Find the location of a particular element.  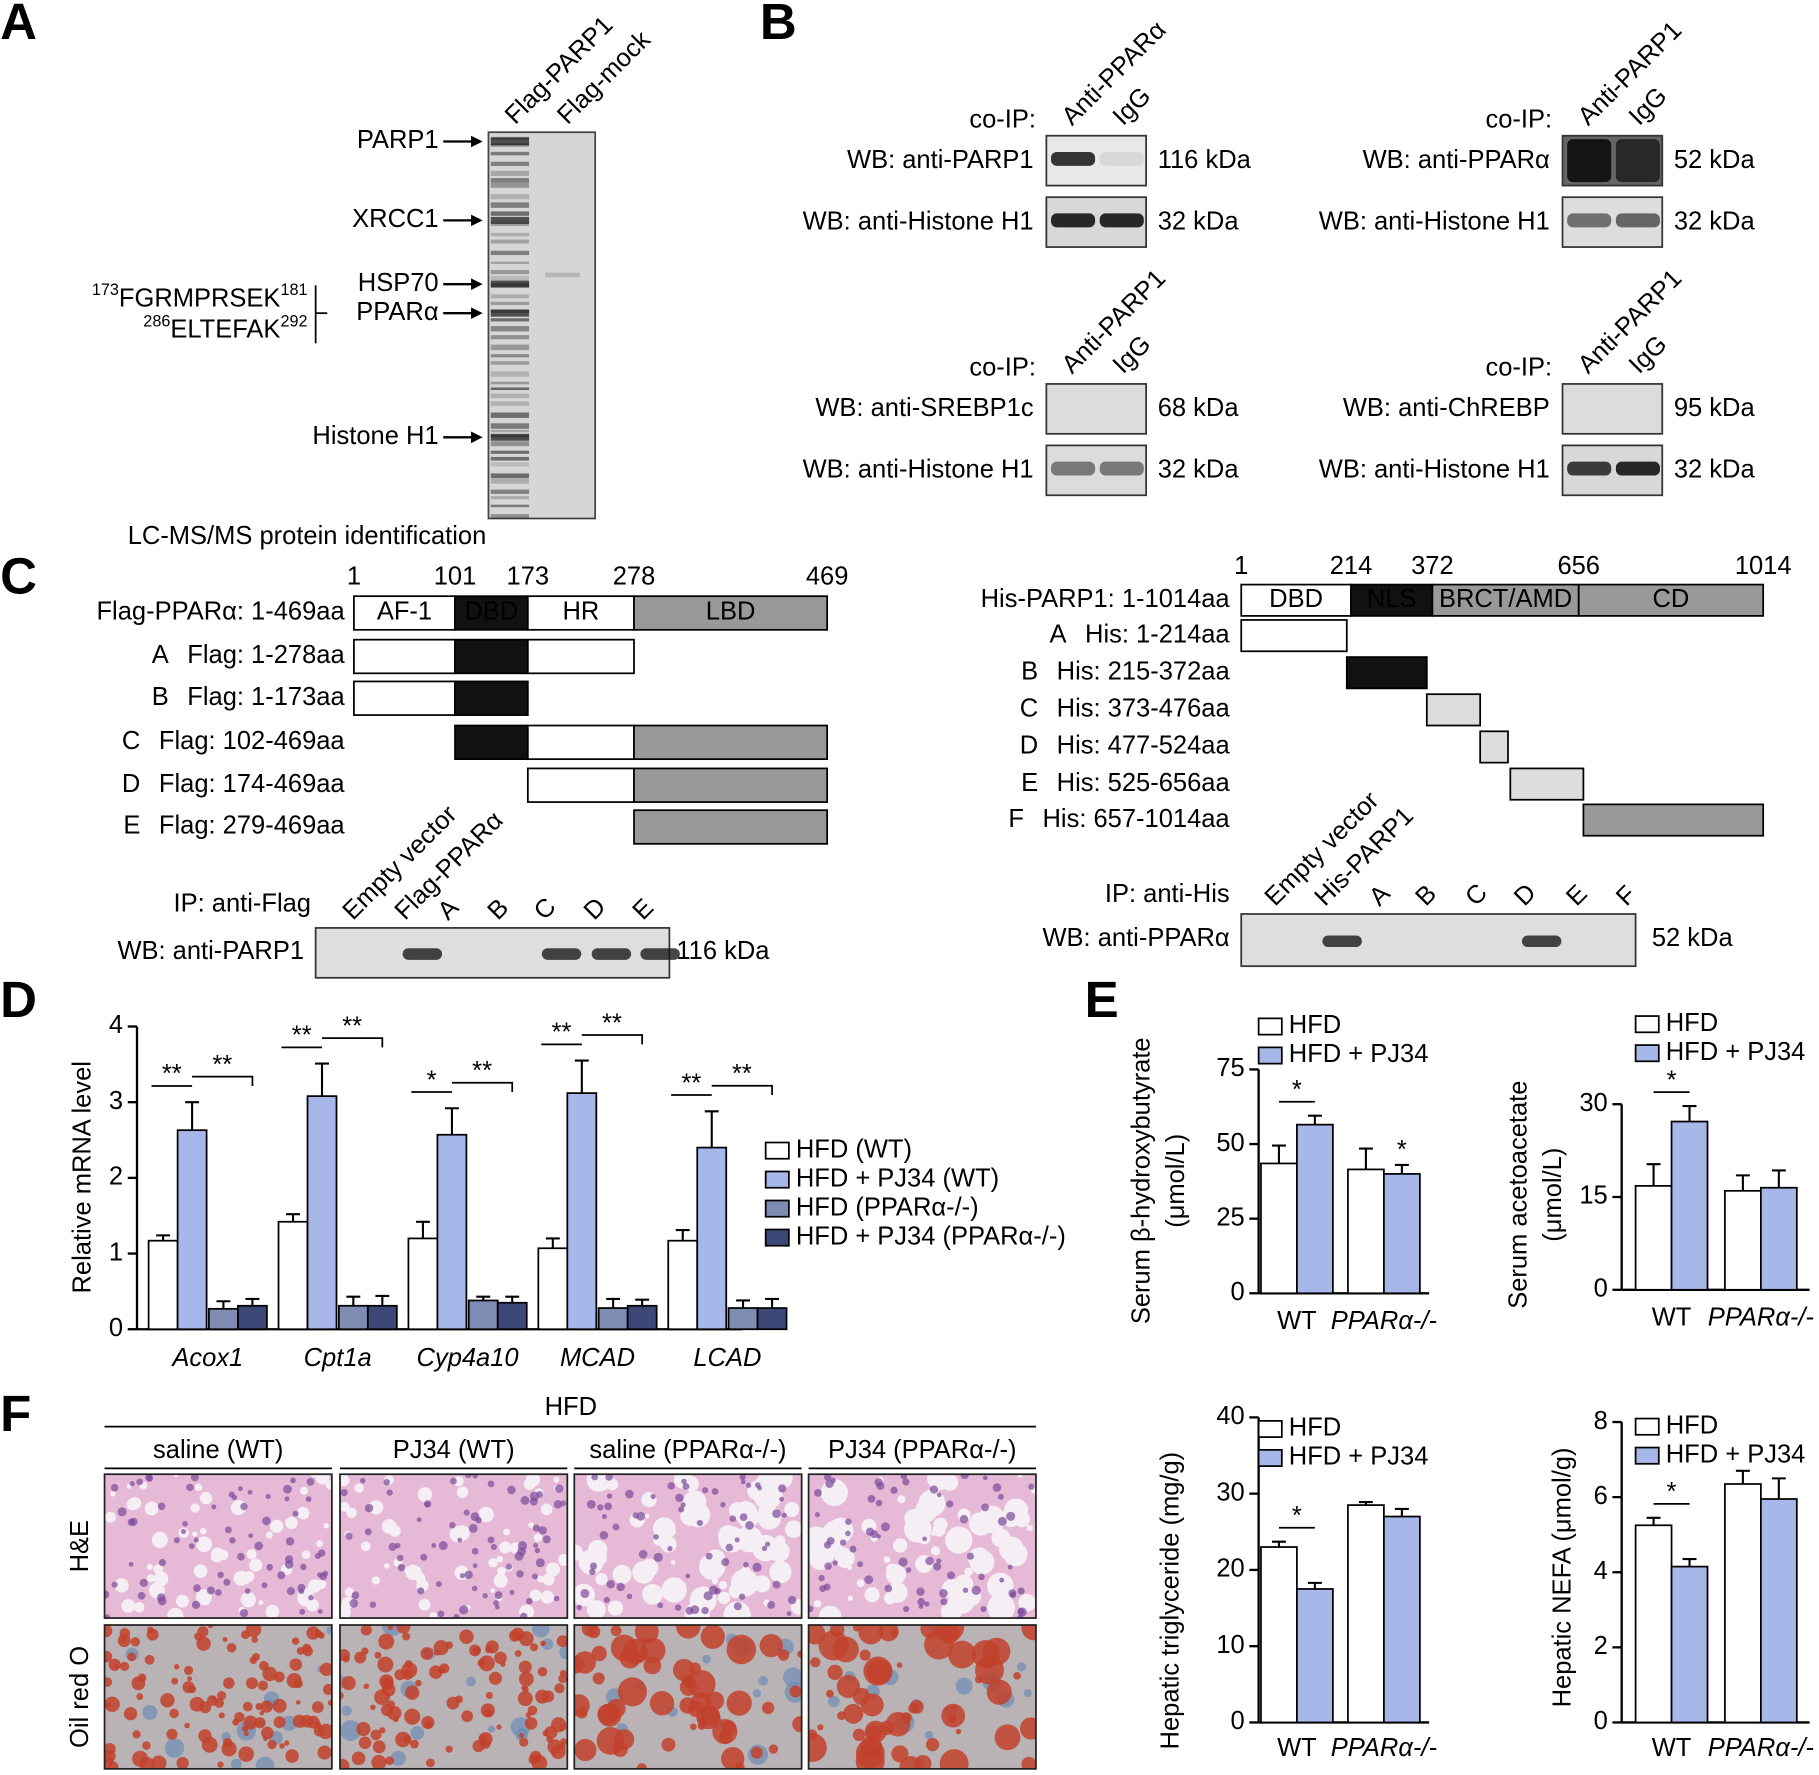

y-tick-label: 0 is located at coordinates (1601, 1721).